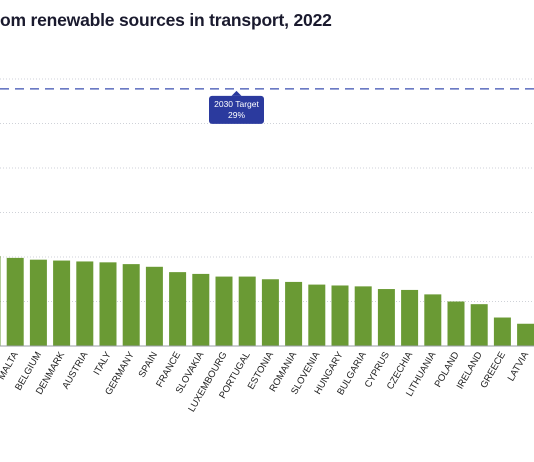 Image resolution: width=534 pixels, height=462 pixels. I want to click on x-tick-label: SPAIN, so click(148, 365).